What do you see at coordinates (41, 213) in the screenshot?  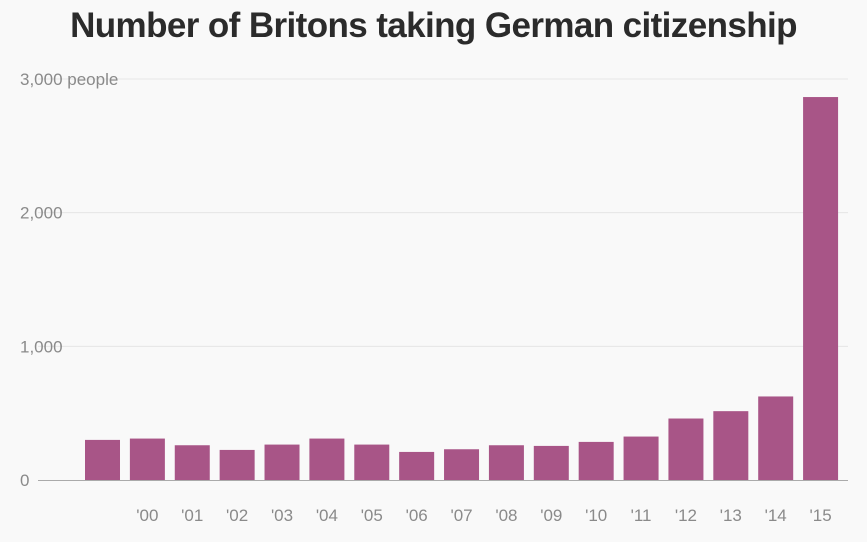 I see `y-tick-label: 2,000` at bounding box center [41, 213].